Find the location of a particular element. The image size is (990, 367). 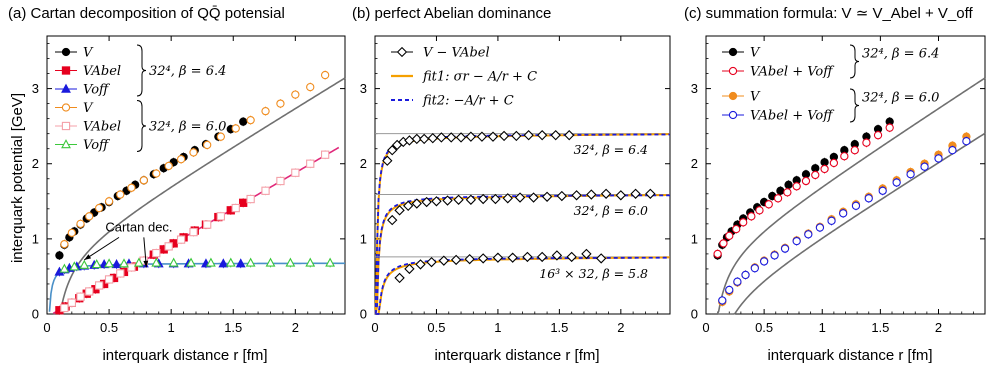

panel-a-annotation: Cartan dec. is located at coordinates (128, 243).